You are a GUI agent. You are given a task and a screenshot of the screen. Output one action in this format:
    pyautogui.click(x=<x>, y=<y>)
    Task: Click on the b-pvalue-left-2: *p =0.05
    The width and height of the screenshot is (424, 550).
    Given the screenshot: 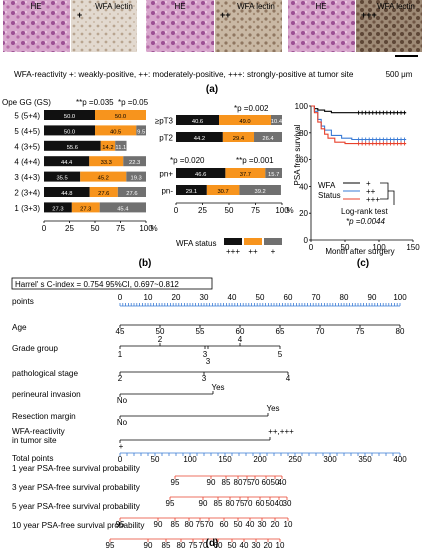 What is the action you would take?
    pyautogui.click(x=133, y=102)
    